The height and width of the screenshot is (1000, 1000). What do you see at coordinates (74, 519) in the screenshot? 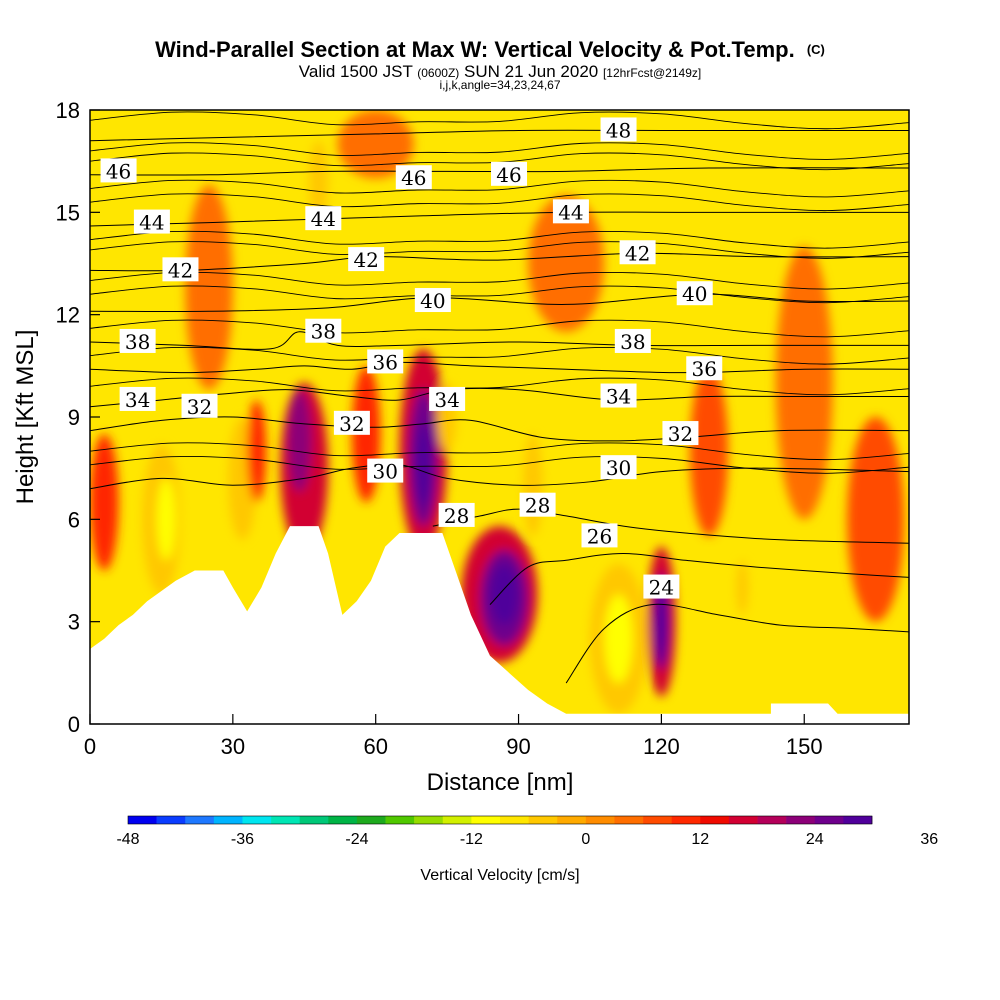
I see `y-tick-label: 6` at bounding box center [74, 519].